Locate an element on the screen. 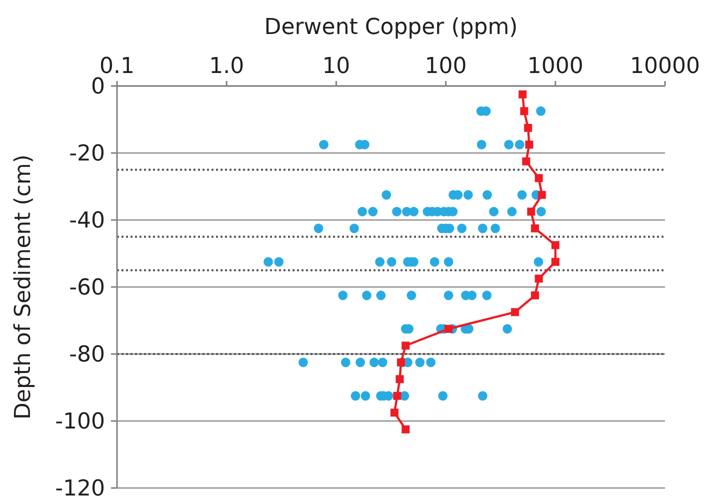  y-tick-label: -20 is located at coordinates (87, 154).